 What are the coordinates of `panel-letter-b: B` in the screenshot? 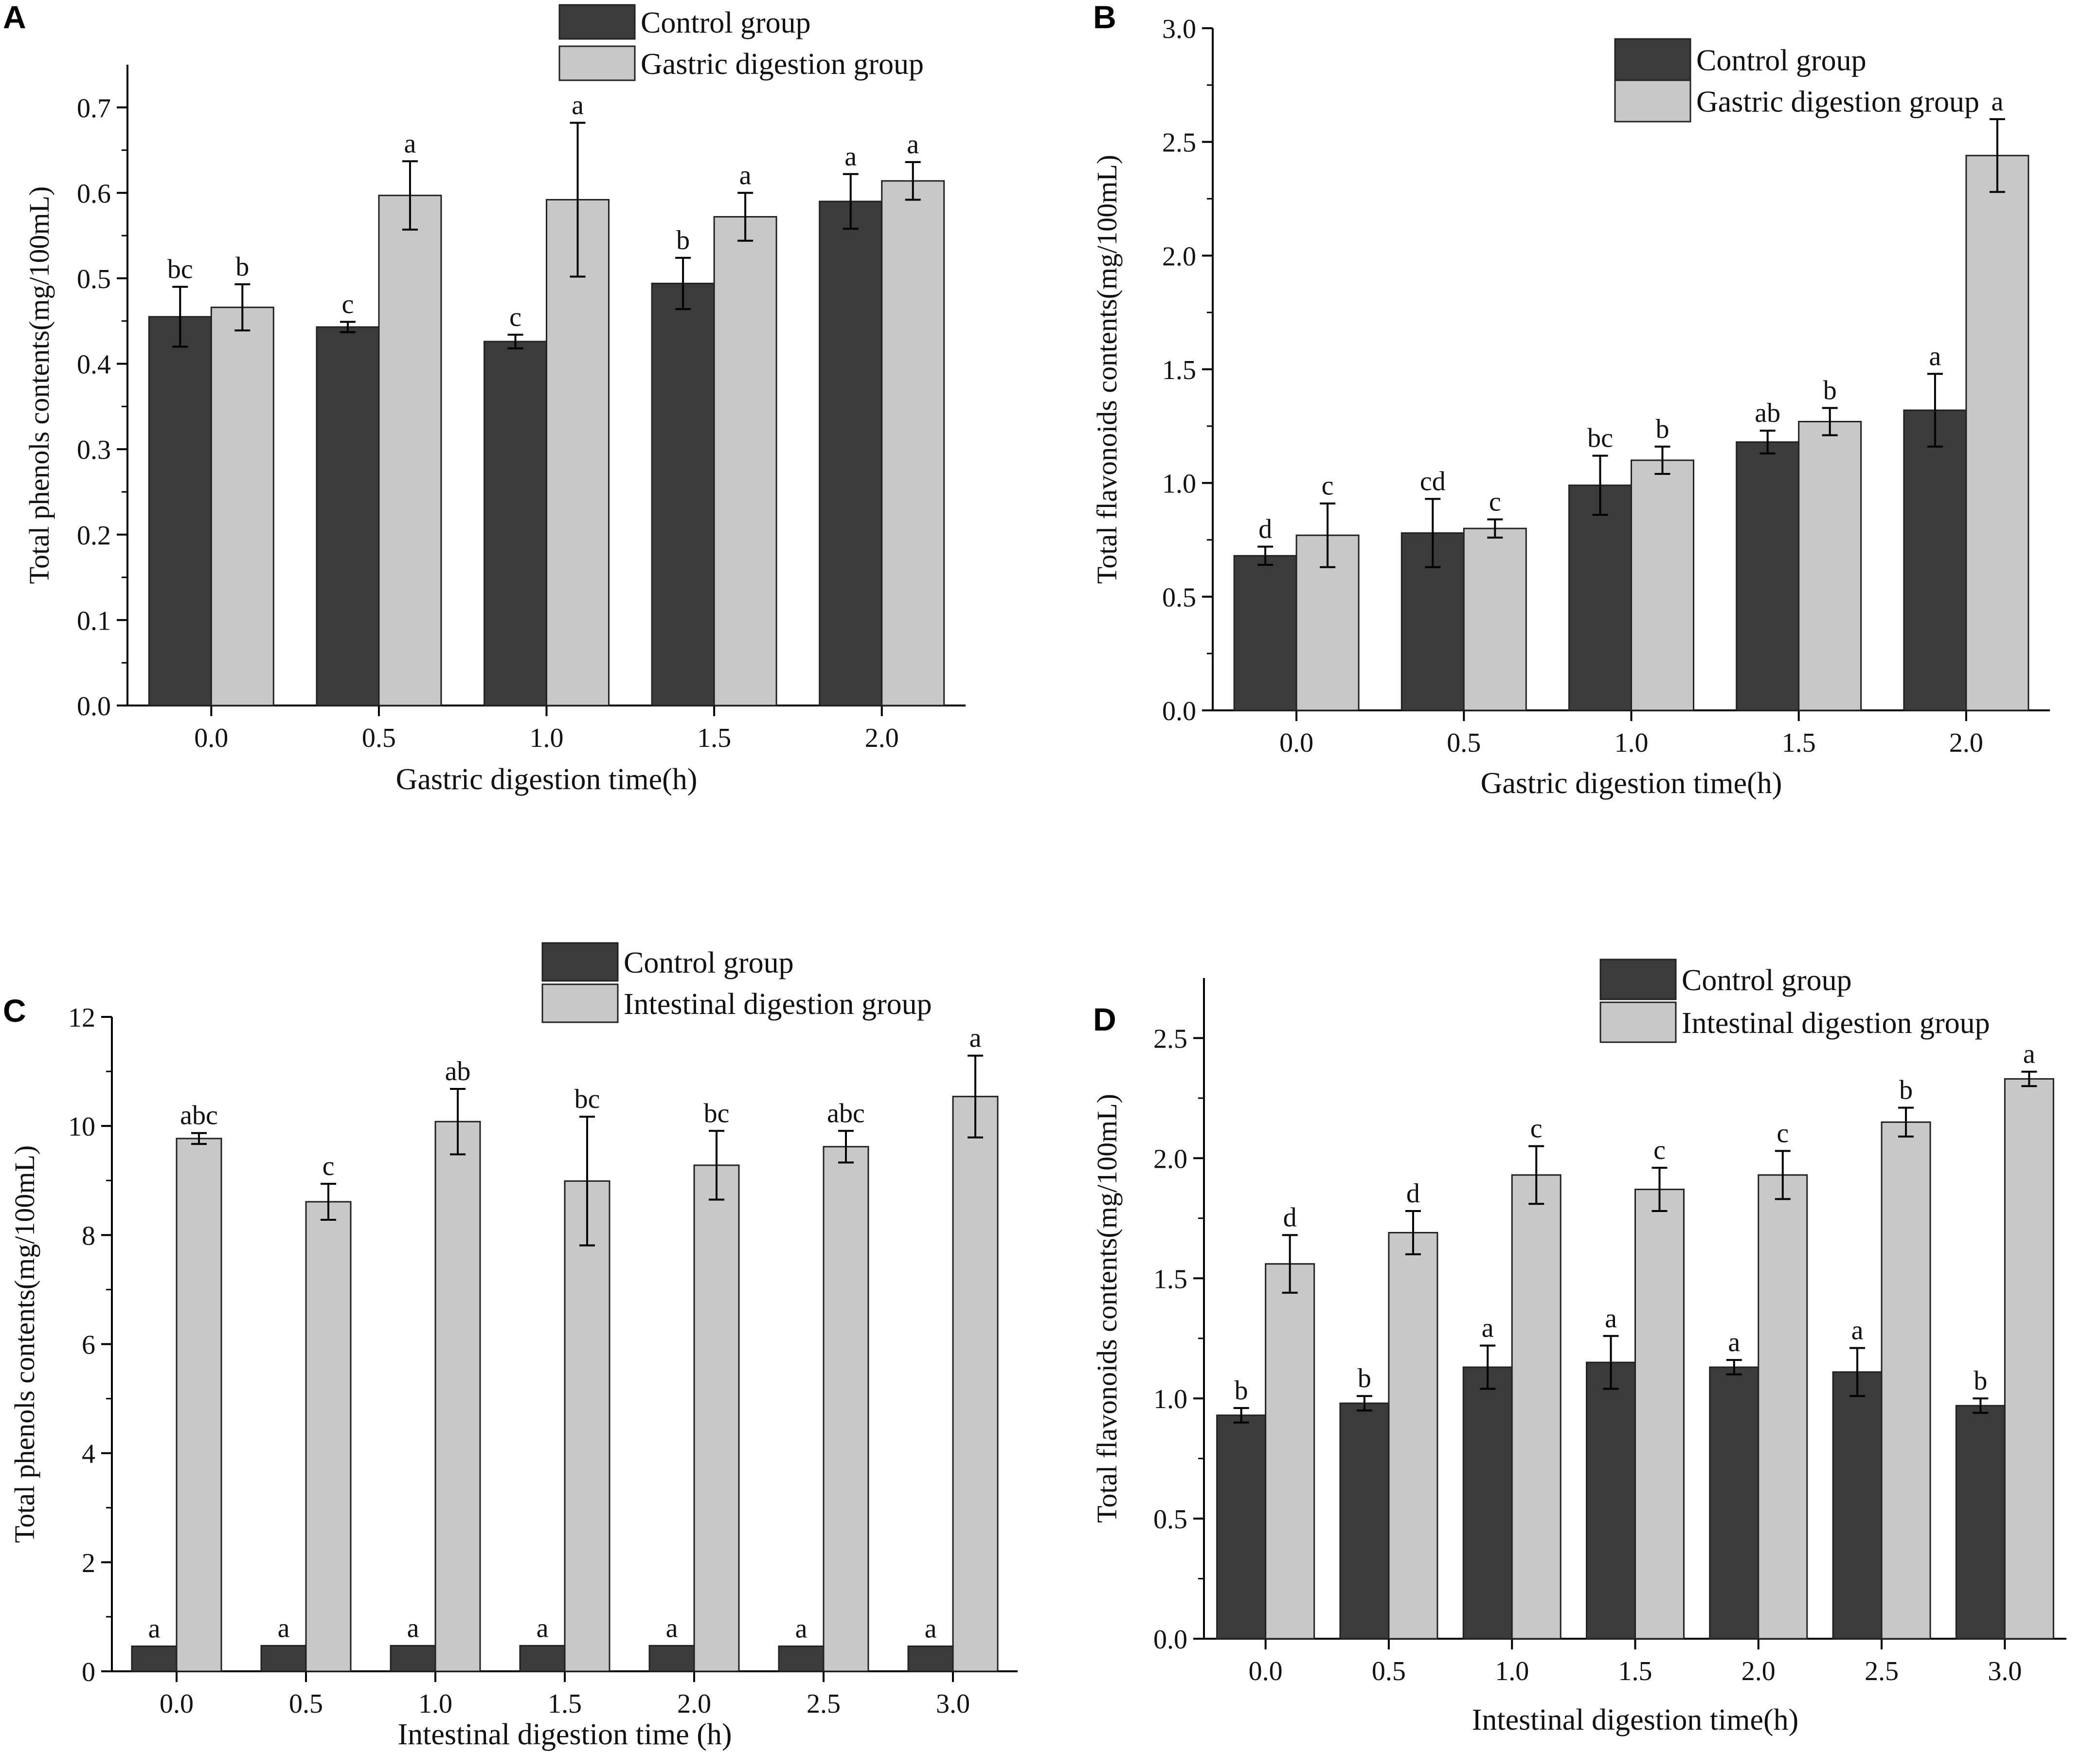 It's located at (1104, 17).